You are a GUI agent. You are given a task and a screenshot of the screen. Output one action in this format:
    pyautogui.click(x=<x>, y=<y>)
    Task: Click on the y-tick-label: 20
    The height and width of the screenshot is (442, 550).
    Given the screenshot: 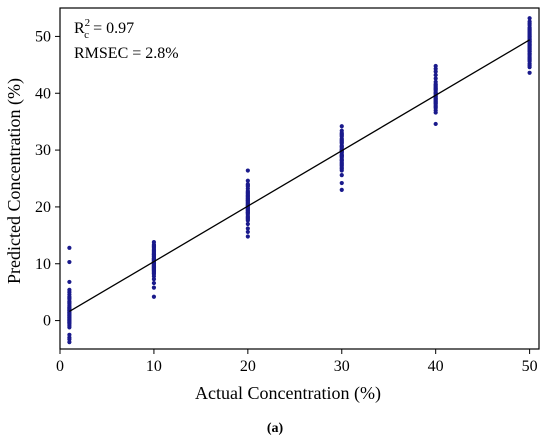 What is the action you would take?
    pyautogui.click(x=43, y=207)
    